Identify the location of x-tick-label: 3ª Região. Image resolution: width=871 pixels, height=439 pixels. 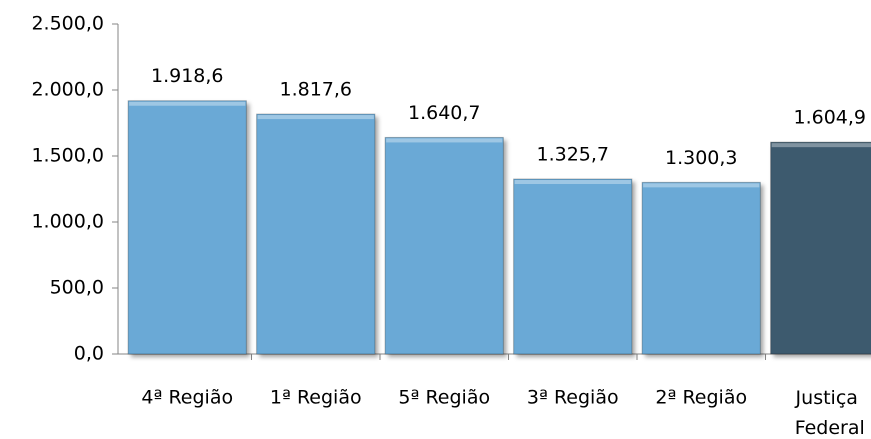
(573, 398).